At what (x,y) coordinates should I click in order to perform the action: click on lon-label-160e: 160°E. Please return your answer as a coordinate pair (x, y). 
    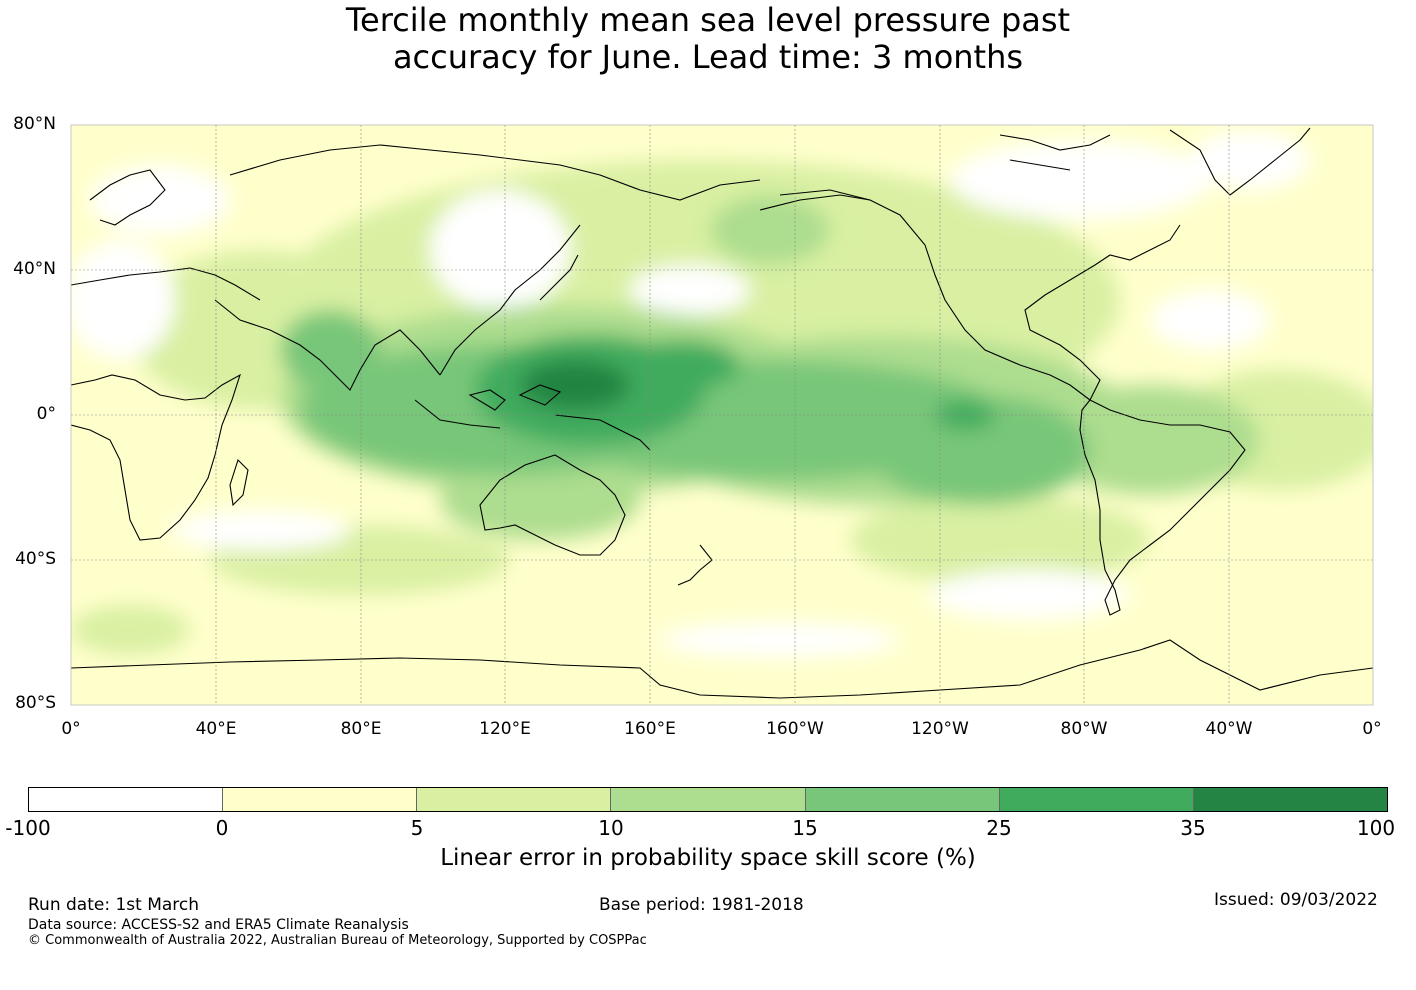
    Looking at the image, I should click on (650, 729).